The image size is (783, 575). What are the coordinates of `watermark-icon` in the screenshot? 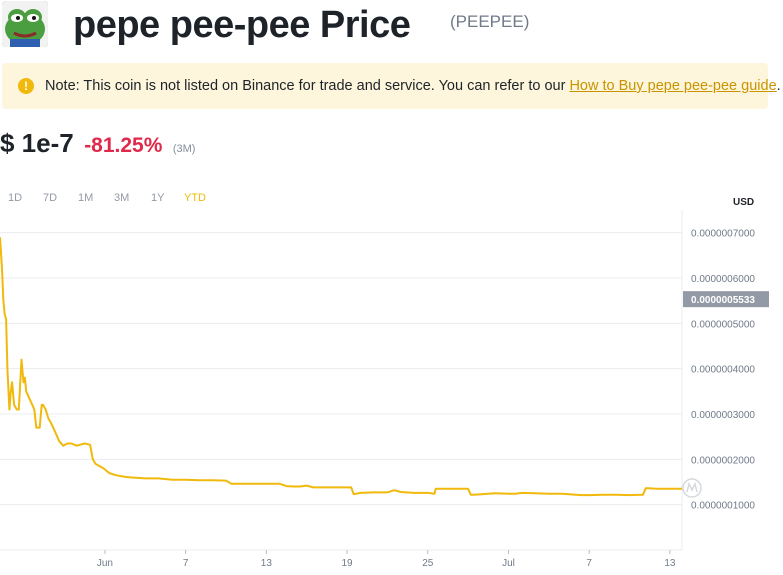 It's located at (692, 488).